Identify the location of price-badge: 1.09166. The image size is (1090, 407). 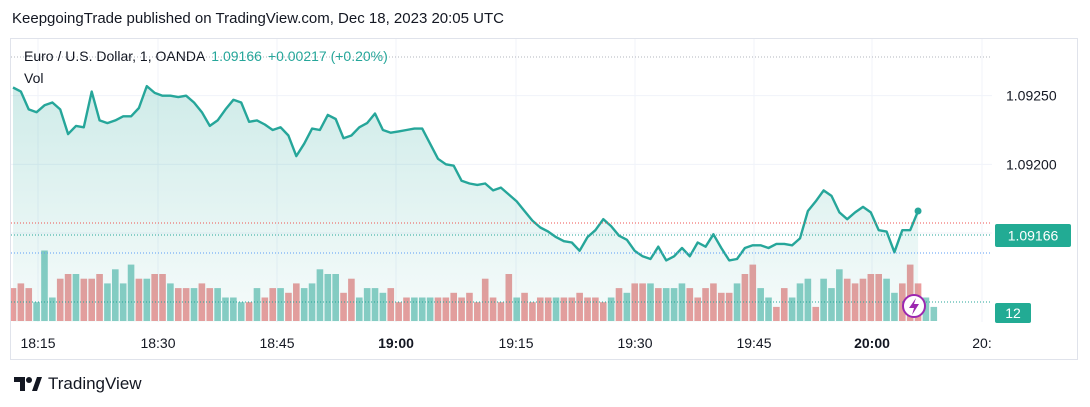
(1033, 235).